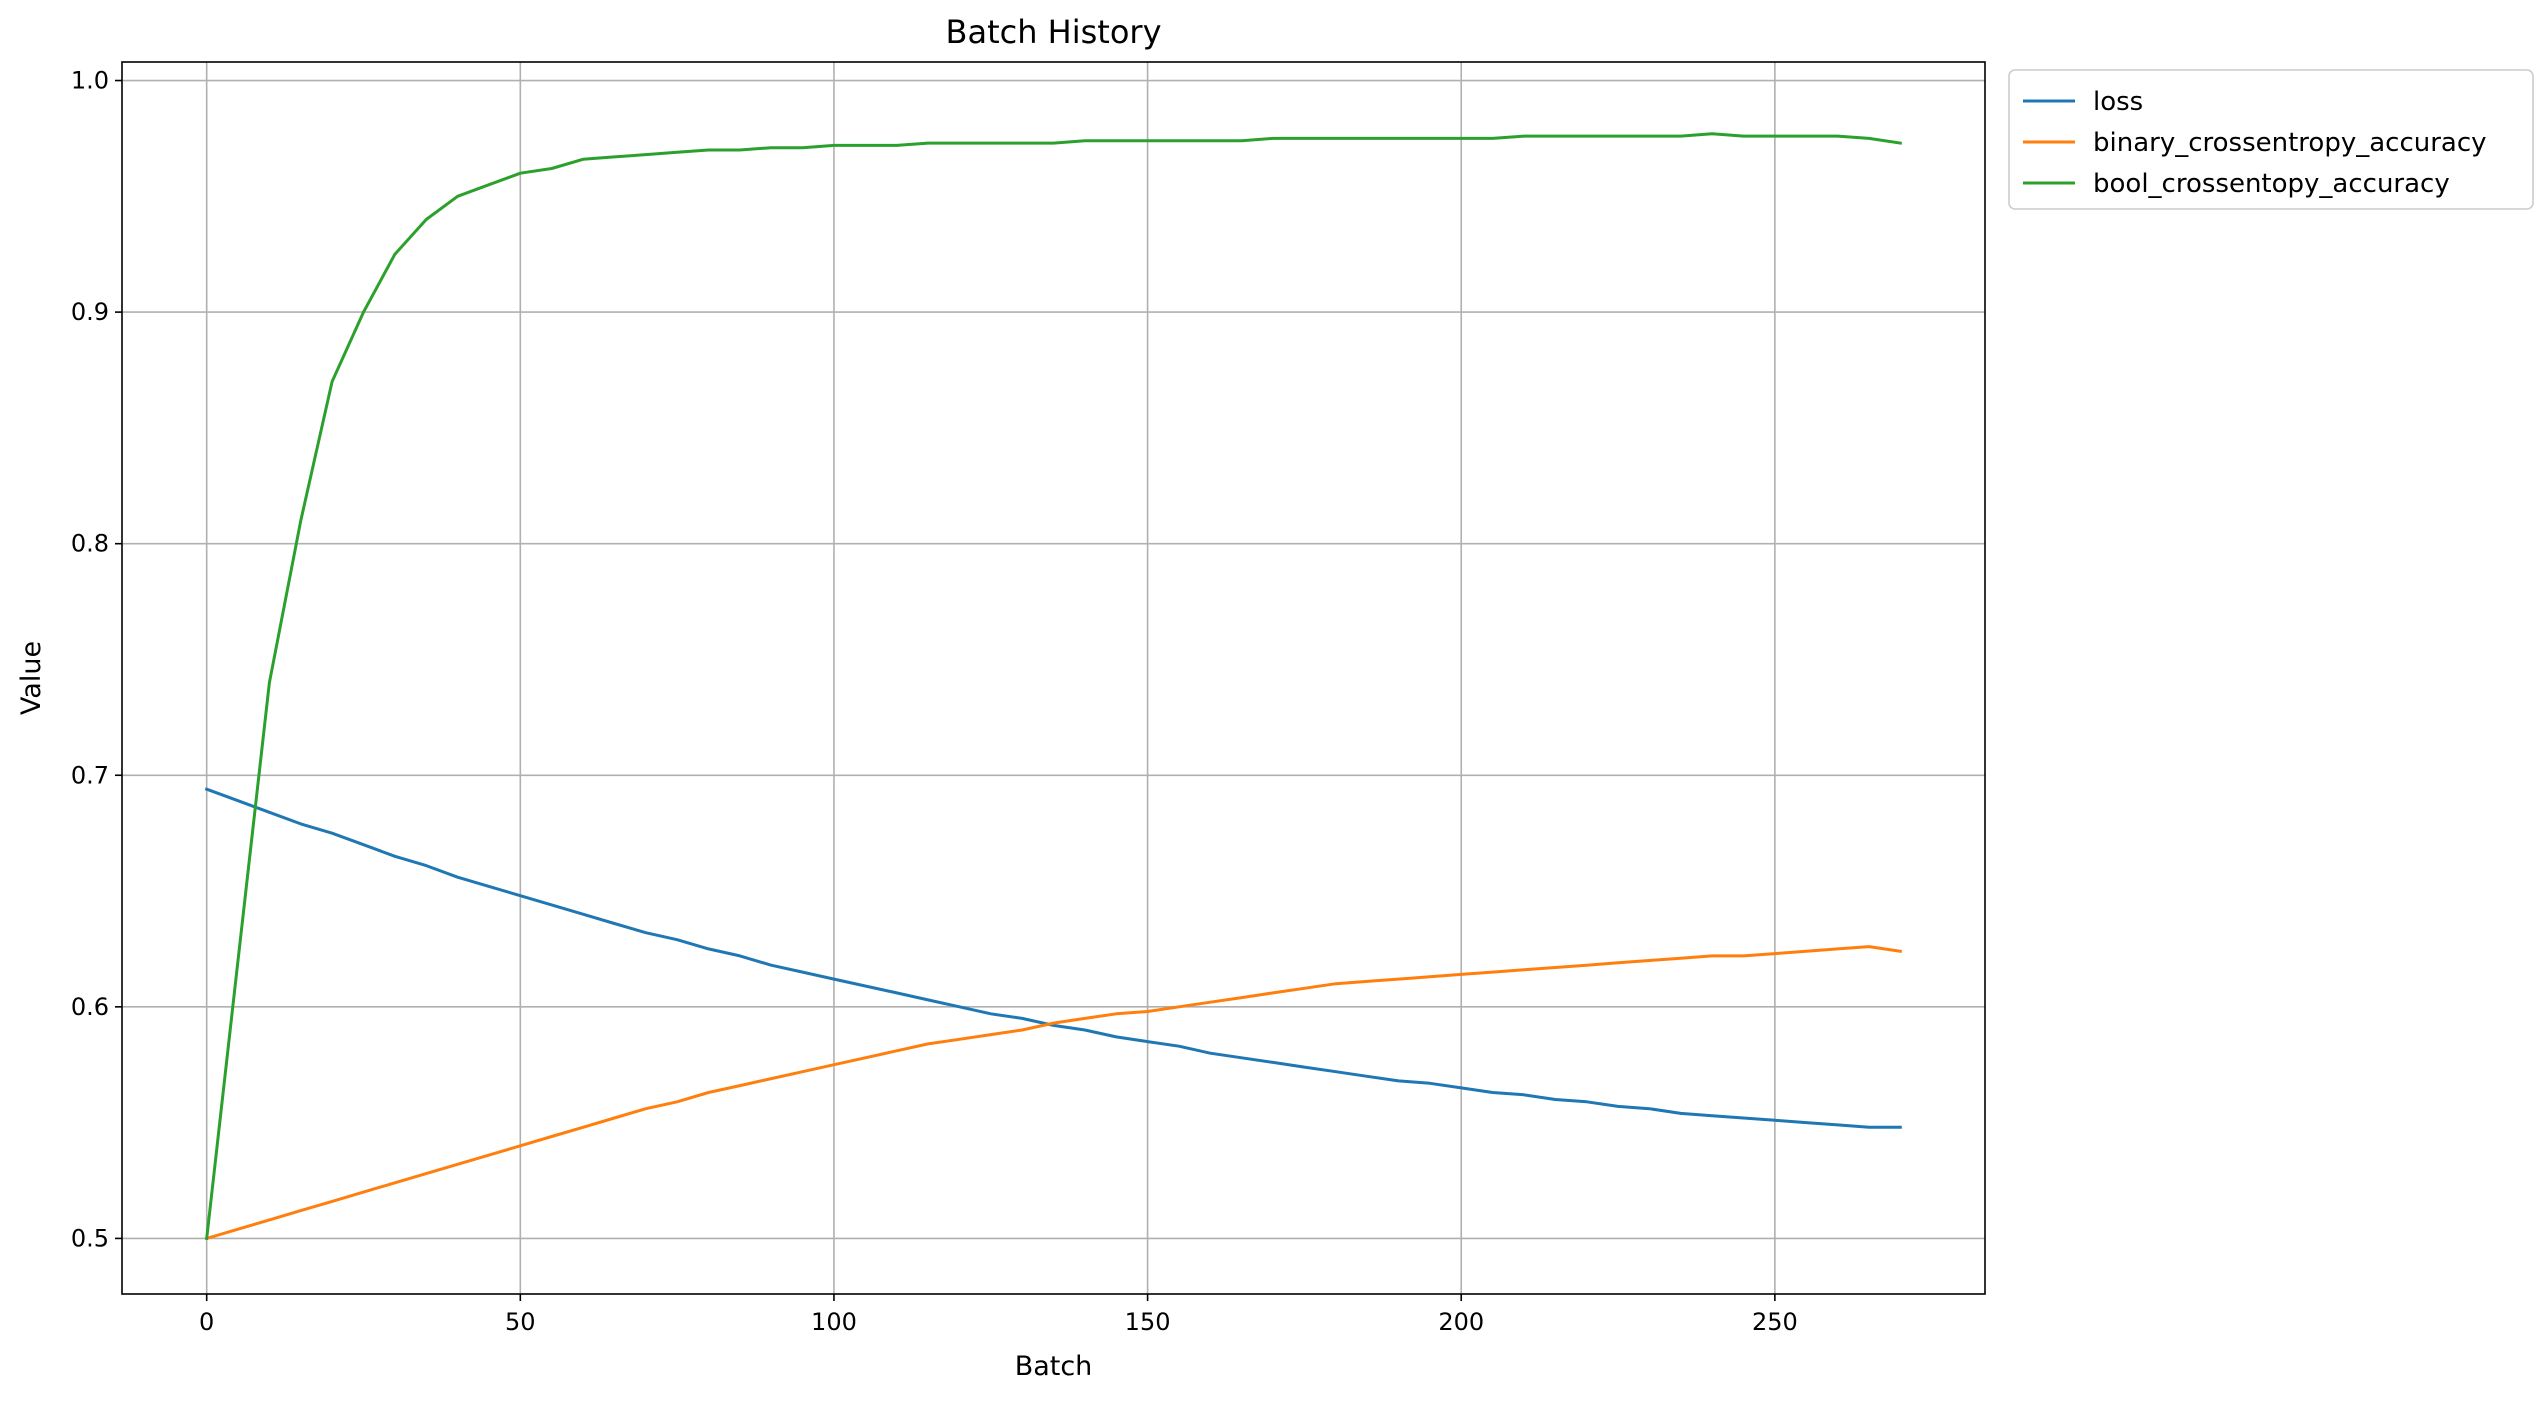 The height and width of the screenshot is (1401, 2547). I want to click on legend-label-0: loss, so click(2118, 102).